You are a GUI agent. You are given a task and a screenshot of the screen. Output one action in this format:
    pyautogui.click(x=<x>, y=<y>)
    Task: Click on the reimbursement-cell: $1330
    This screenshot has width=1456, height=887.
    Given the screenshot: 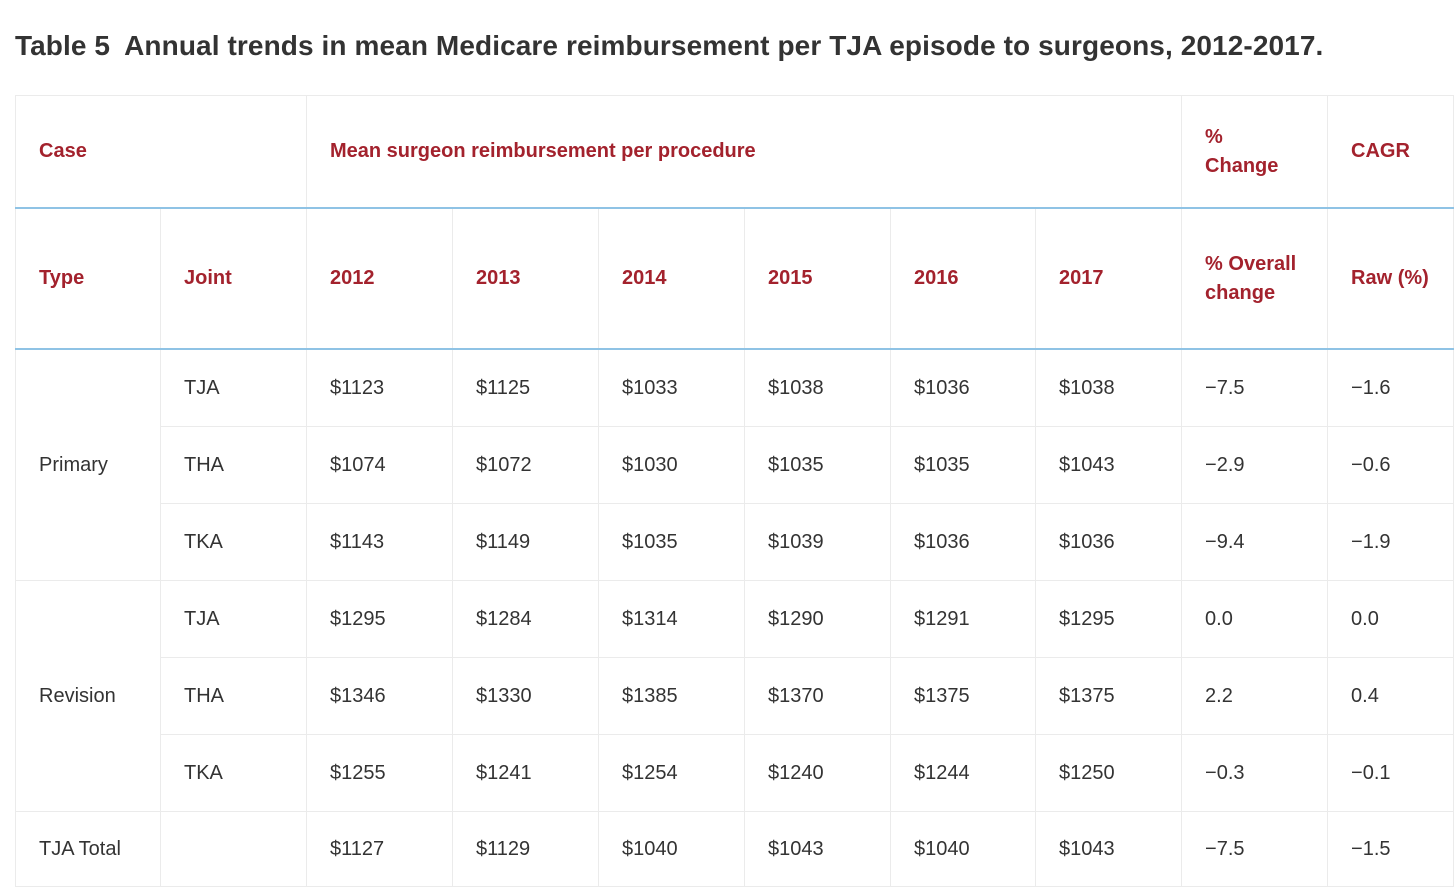 What is the action you would take?
    pyautogui.click(x=525, y=696)
    